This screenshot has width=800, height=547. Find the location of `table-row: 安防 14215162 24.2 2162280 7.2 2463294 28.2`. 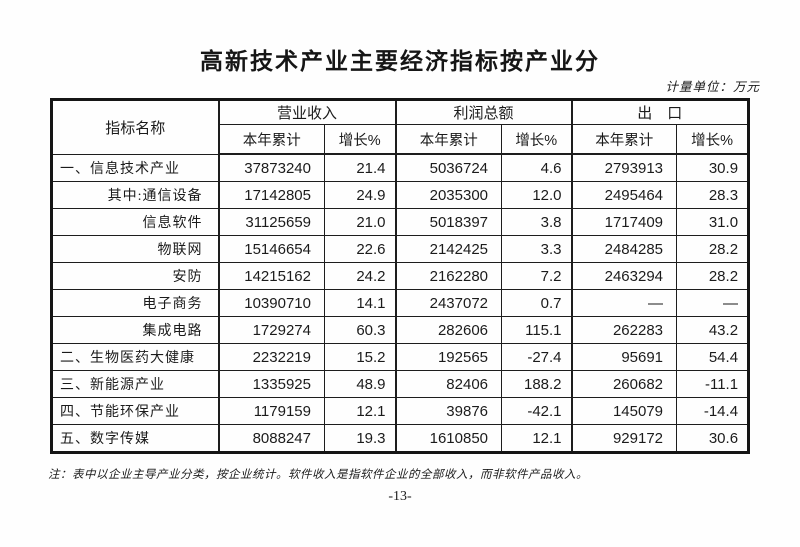

table-row: 安防 14215162 24.2 2162280 7.2 2463294 28.2 is located at coordinates (400, 276).